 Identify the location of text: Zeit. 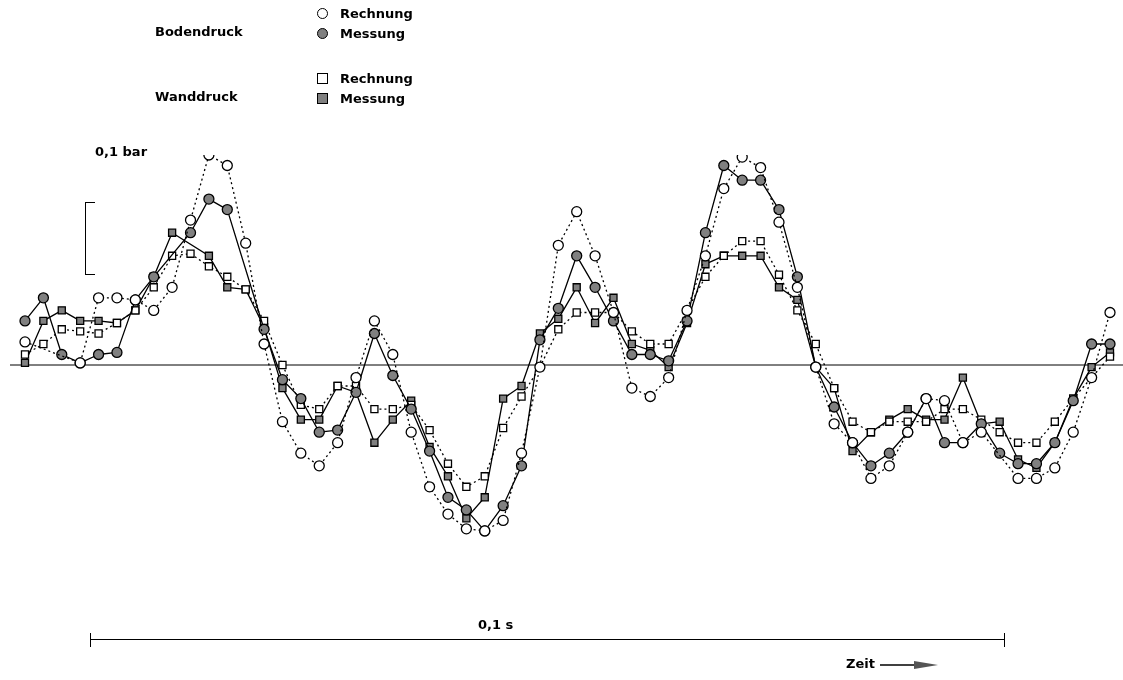
(860, 663).